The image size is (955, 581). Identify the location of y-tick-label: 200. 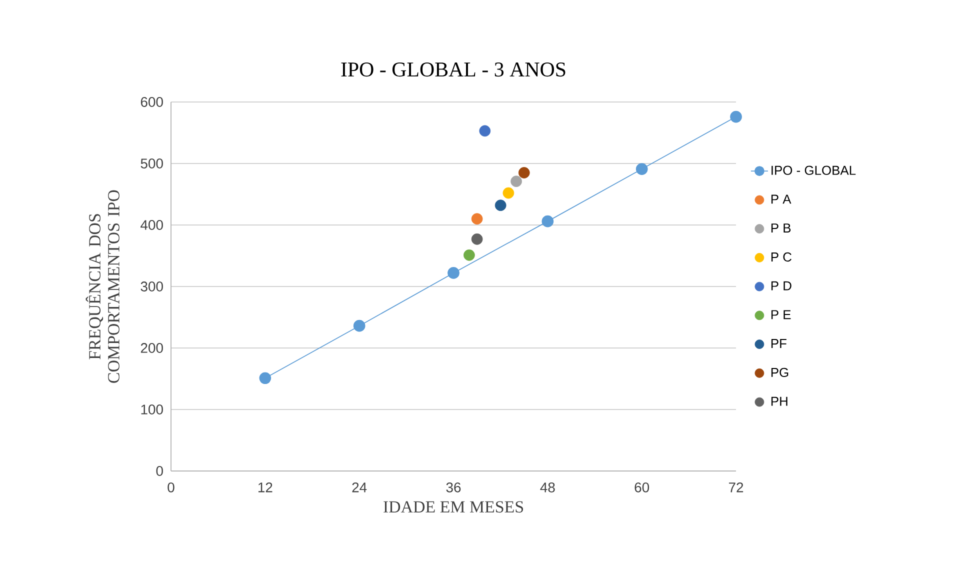
(151, 348).